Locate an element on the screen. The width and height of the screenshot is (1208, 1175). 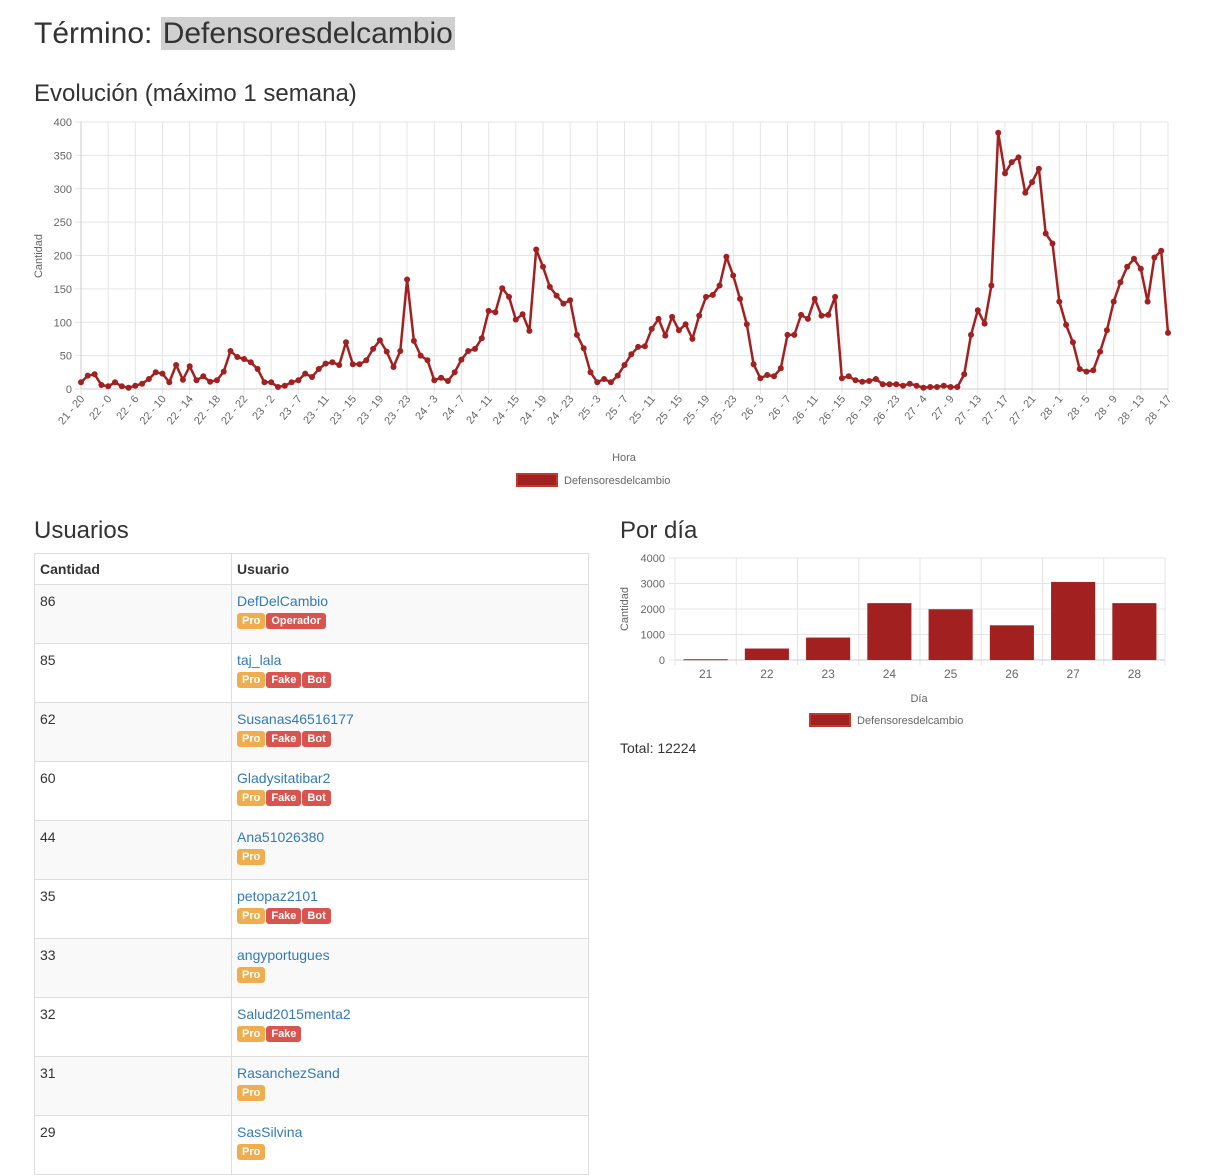
user-link: Salud2015menta2 is located at coordinates (294, 1014).